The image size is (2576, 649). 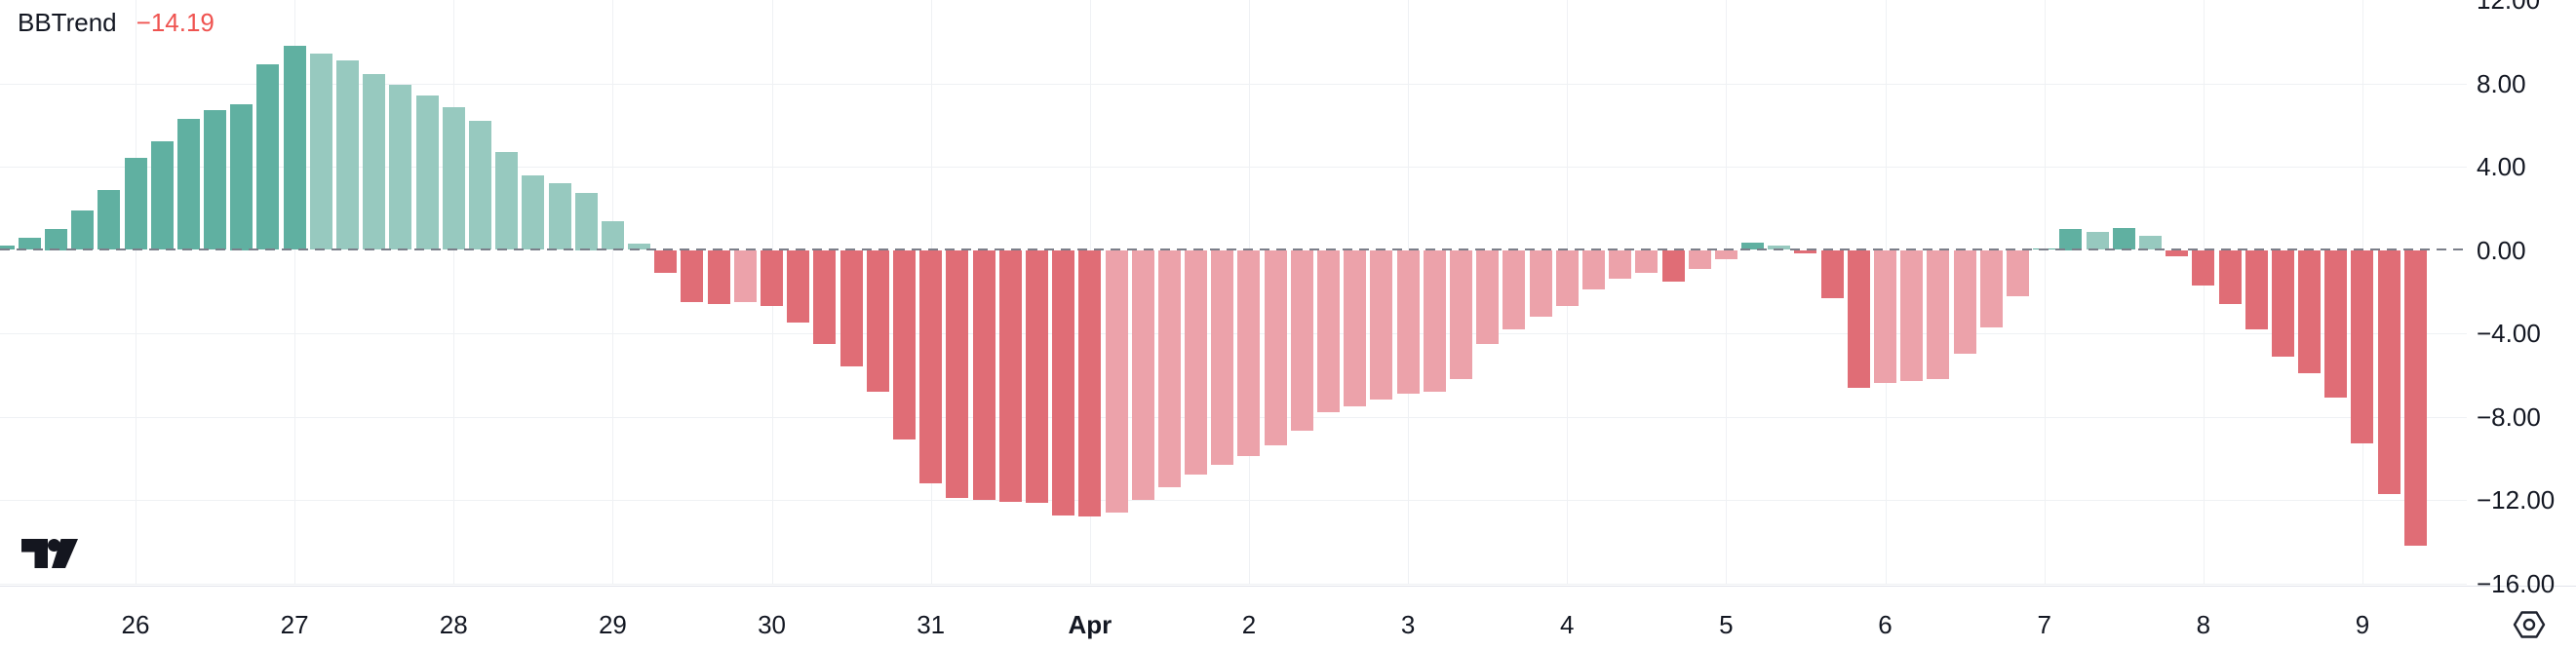 What do you see at coordinates (1090, 624) in the screenshot?
I see `x-axis-label: Apr` at bounding box center [1090, 624].